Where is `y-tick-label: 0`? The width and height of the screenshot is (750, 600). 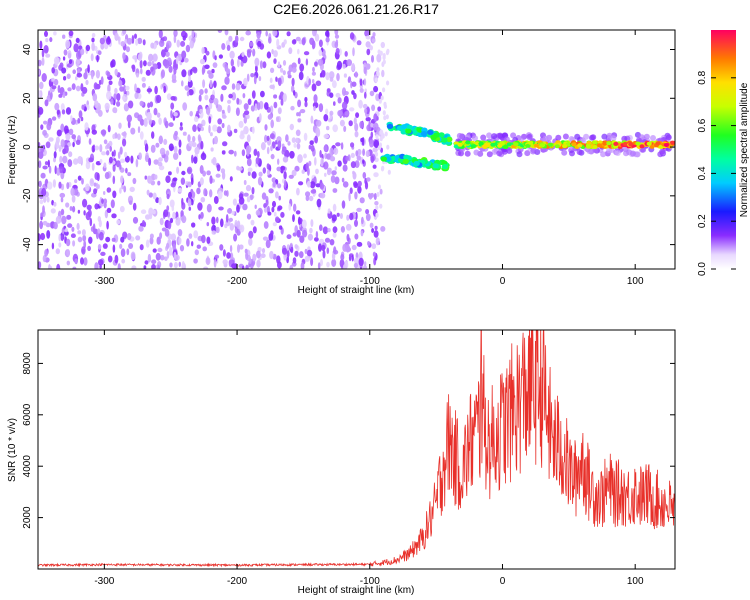
y-tick-label: 0 is located at coordinates (27, 147).